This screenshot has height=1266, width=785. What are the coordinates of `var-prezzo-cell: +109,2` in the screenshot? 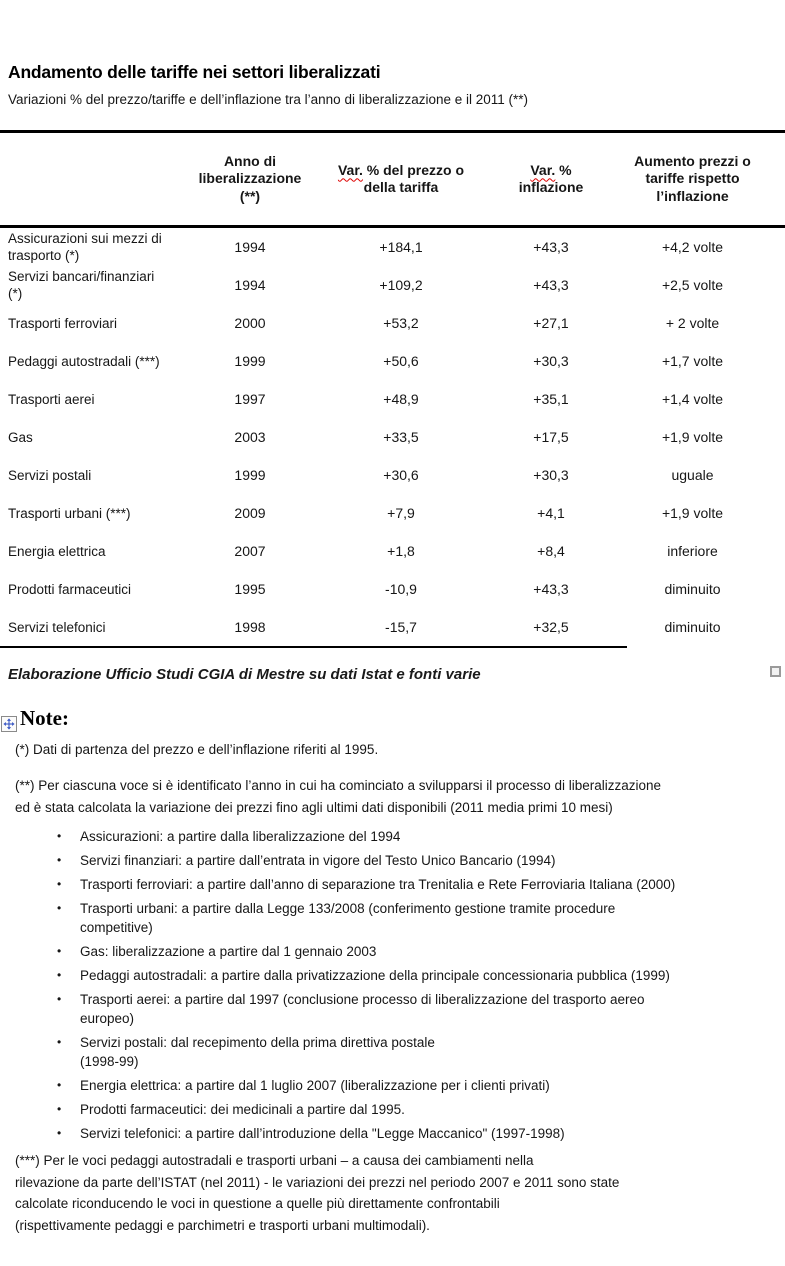 It's located at (401, 285).